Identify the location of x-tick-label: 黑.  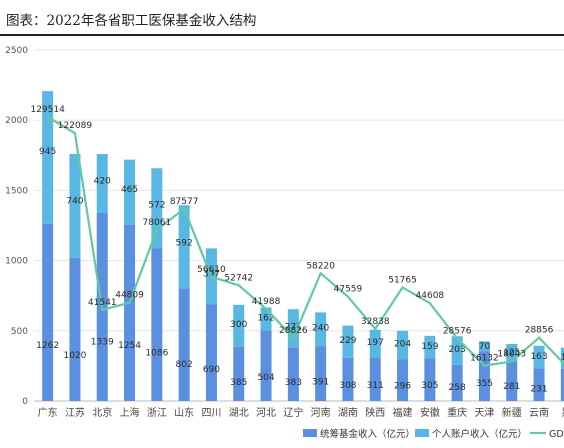
(562, 413).